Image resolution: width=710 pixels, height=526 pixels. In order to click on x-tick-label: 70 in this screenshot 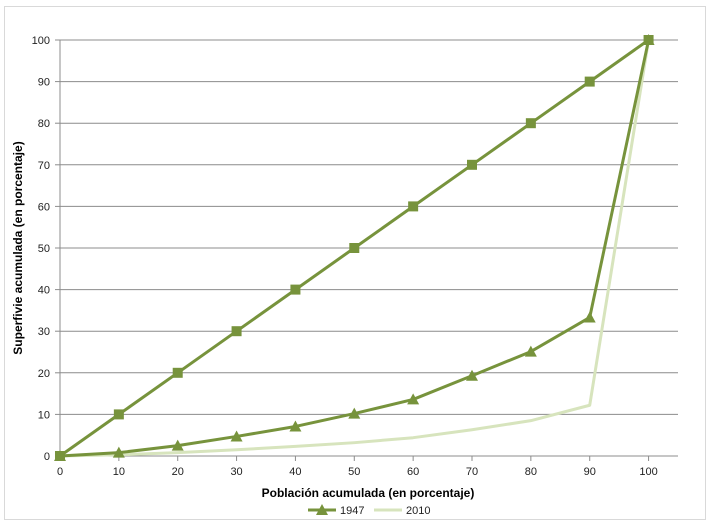, I will do `click(472, 472)`.